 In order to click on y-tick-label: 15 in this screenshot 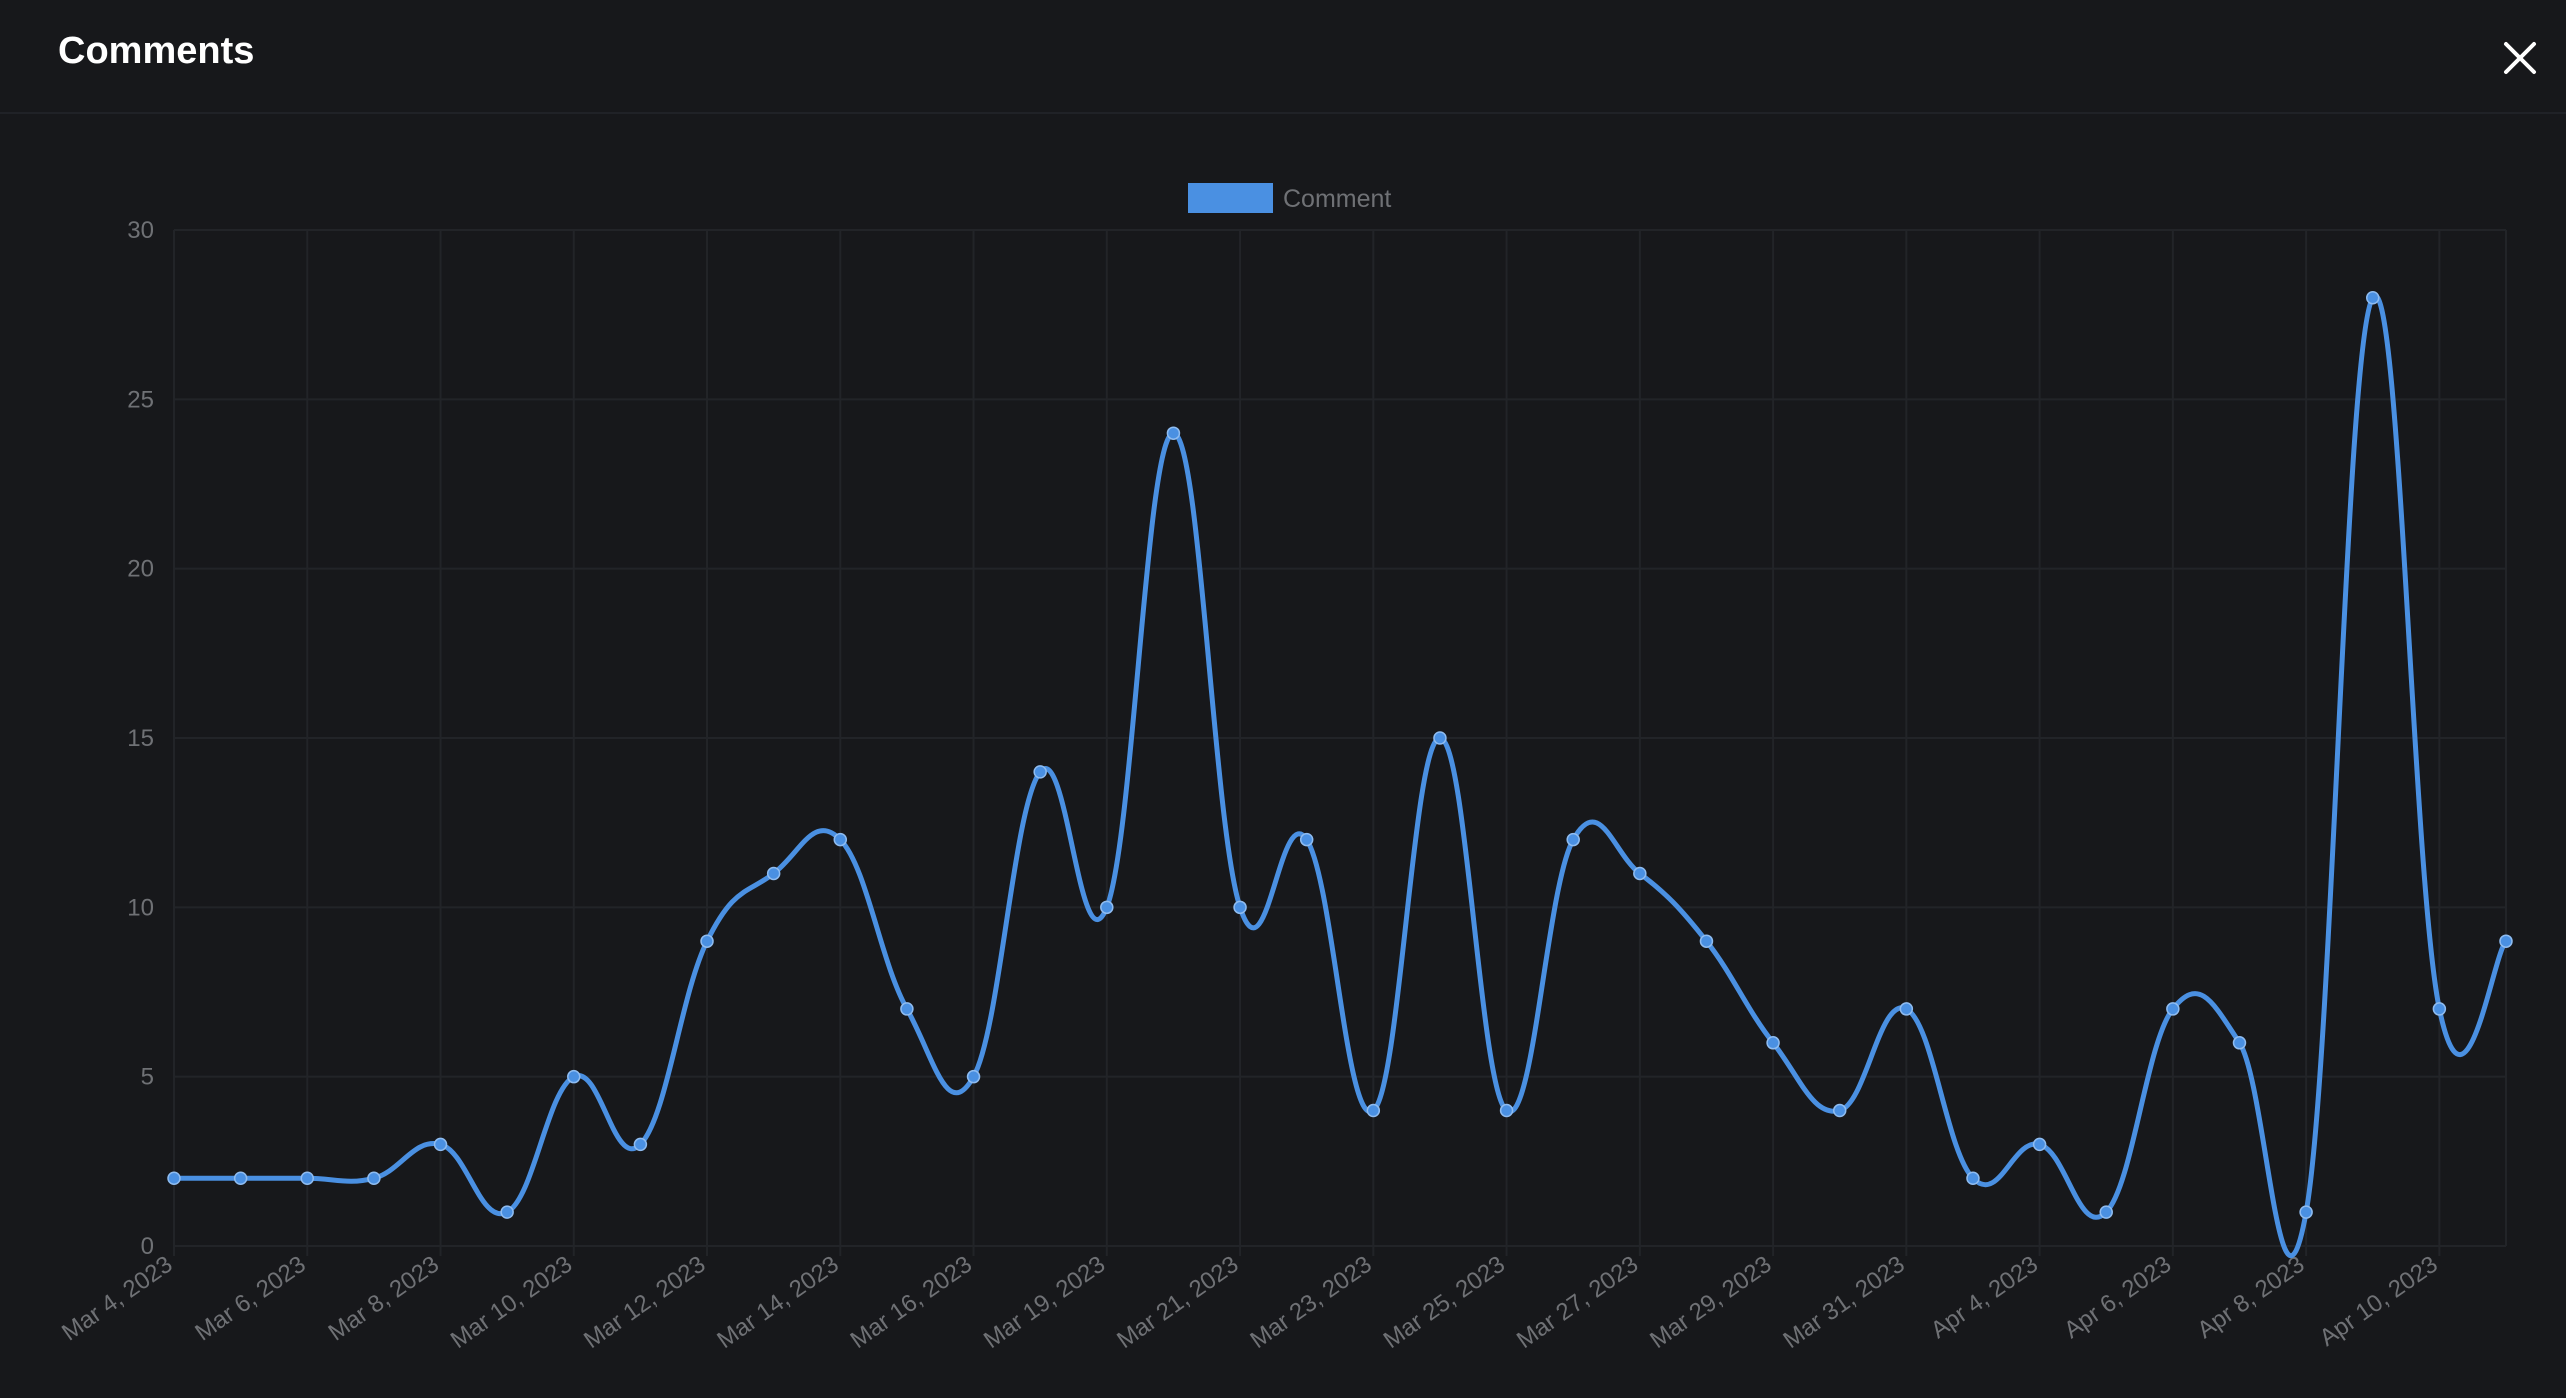, I will do `click(140, 738)`.